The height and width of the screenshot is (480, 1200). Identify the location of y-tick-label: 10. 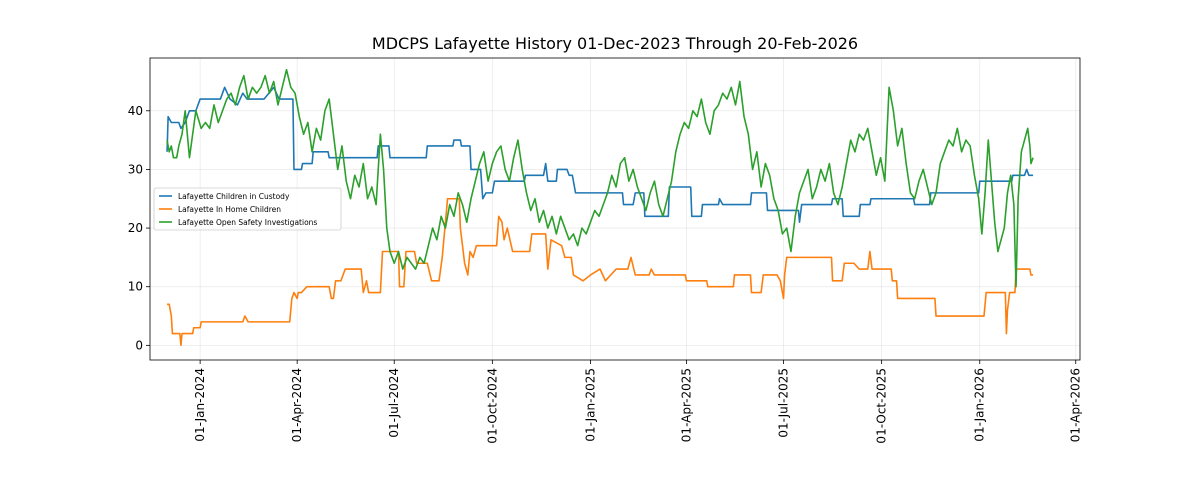
(135, 287).